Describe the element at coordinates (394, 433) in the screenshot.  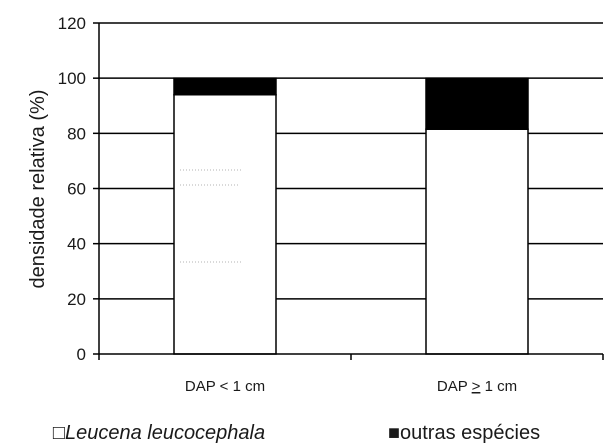
I see `legend-symbol-filled-square: ■` at that location.